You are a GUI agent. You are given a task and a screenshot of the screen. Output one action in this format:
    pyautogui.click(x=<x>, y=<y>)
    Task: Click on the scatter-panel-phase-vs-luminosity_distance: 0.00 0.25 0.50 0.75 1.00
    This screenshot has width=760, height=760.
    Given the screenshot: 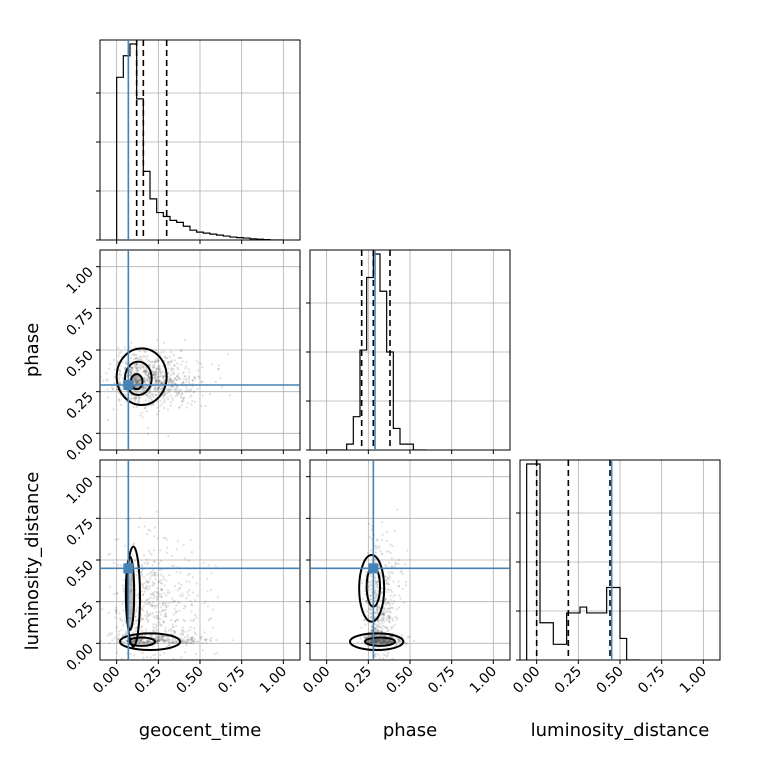 What is the action you would take?
    pyautogui.click(x=405, y=578)
    